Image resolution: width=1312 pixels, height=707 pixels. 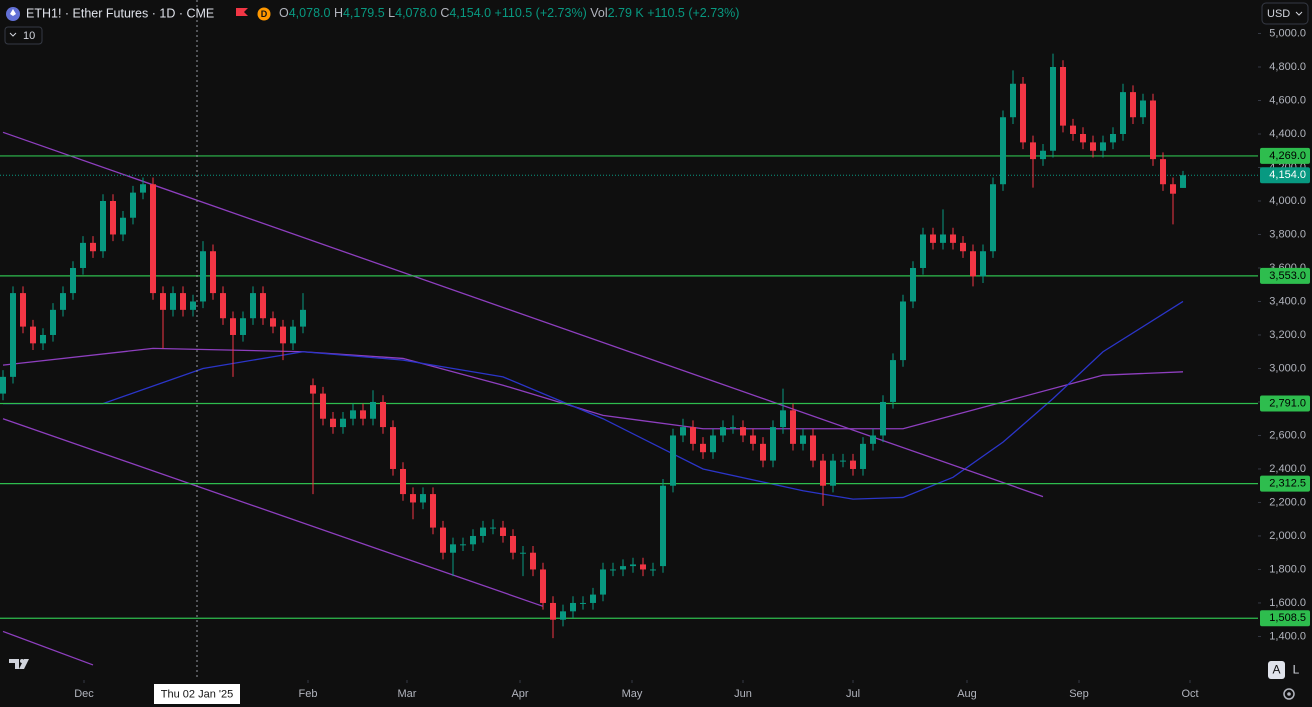 I want to click on settings-icon, so click(x=1289, y=694).